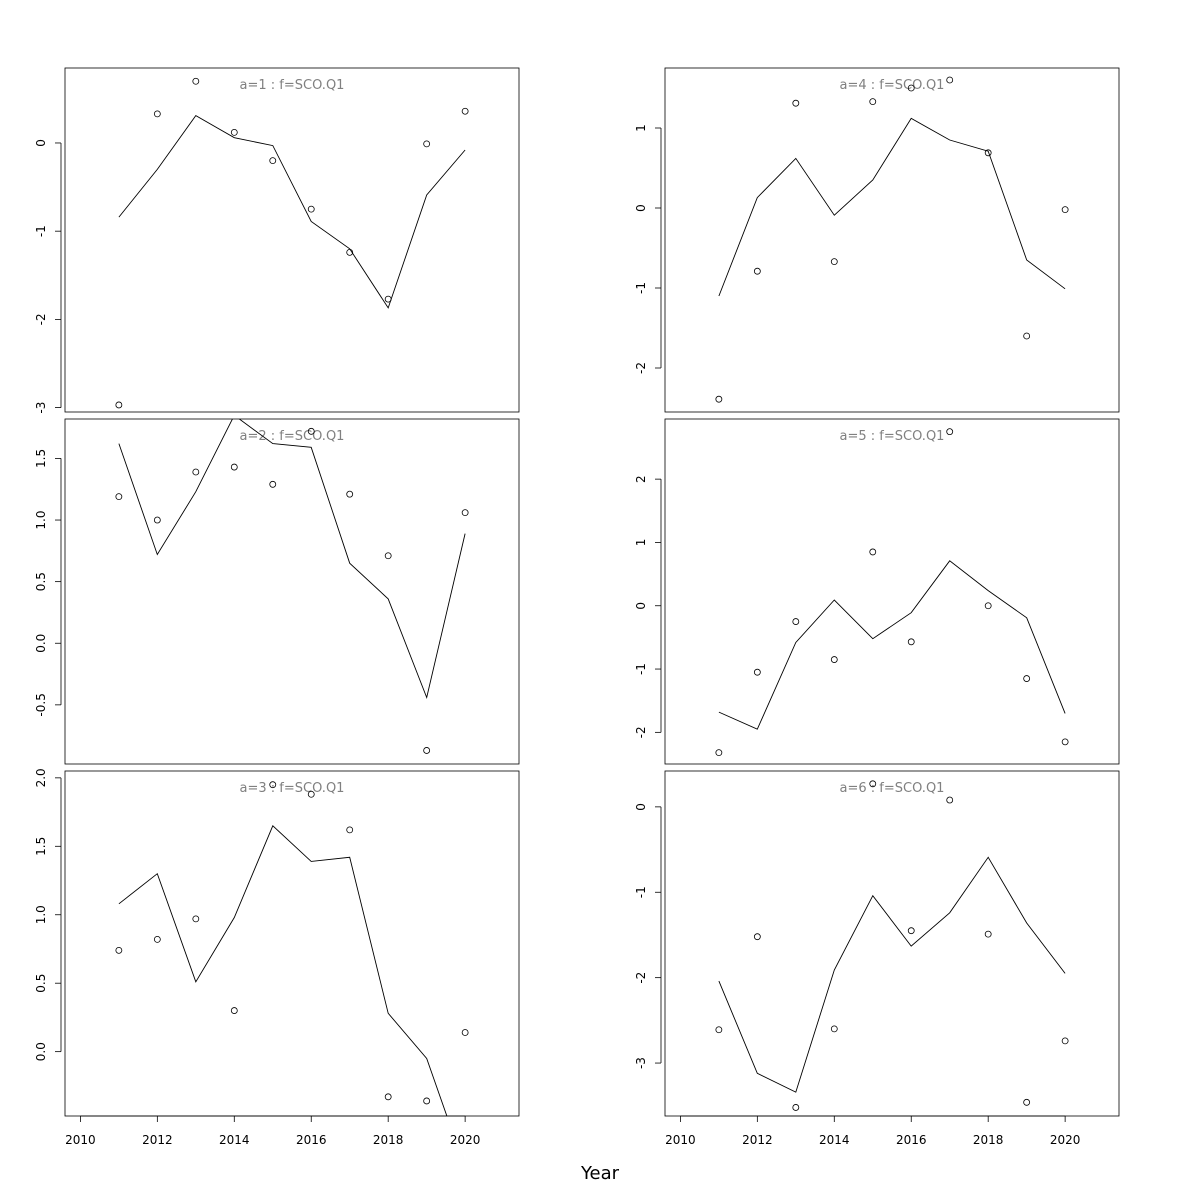 The image size is (1200, 1200). What do you see at coordinates (892, 85) in the screenshot?
I see `panel-title: a=4 : f=SCO.Q1` at bounding box center [892, 85].